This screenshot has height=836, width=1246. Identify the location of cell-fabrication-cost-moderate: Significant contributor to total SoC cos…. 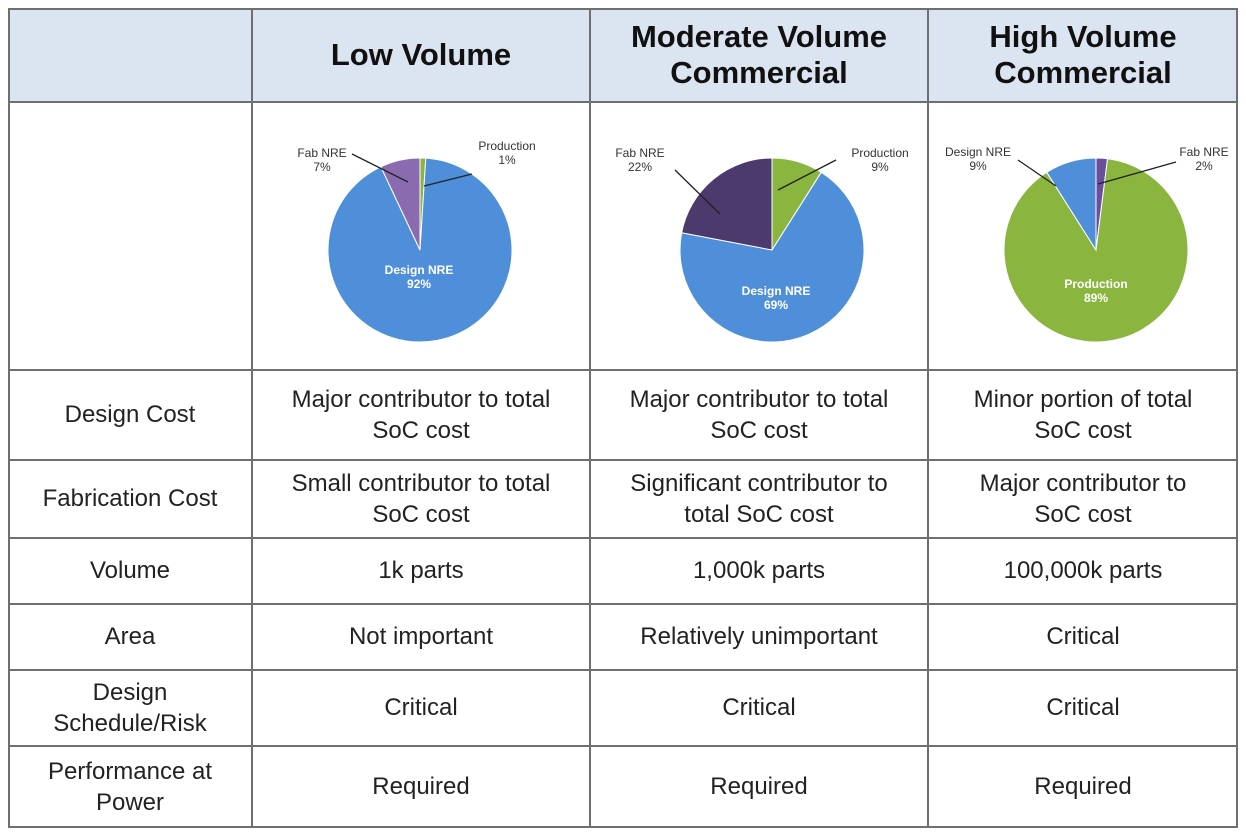
(759, 498).